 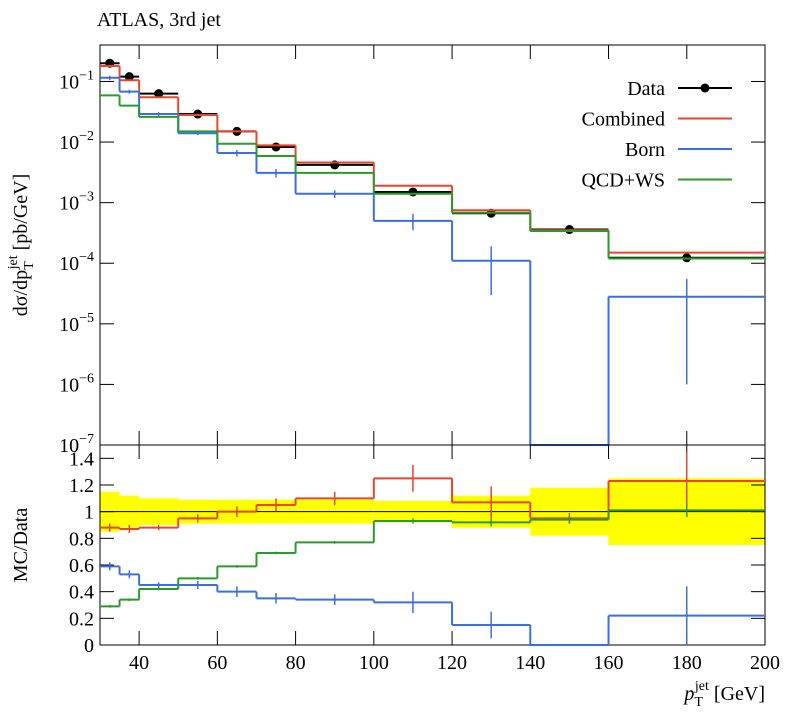 I want to click on y-tick-power: −7, so click(x=86, y=439).